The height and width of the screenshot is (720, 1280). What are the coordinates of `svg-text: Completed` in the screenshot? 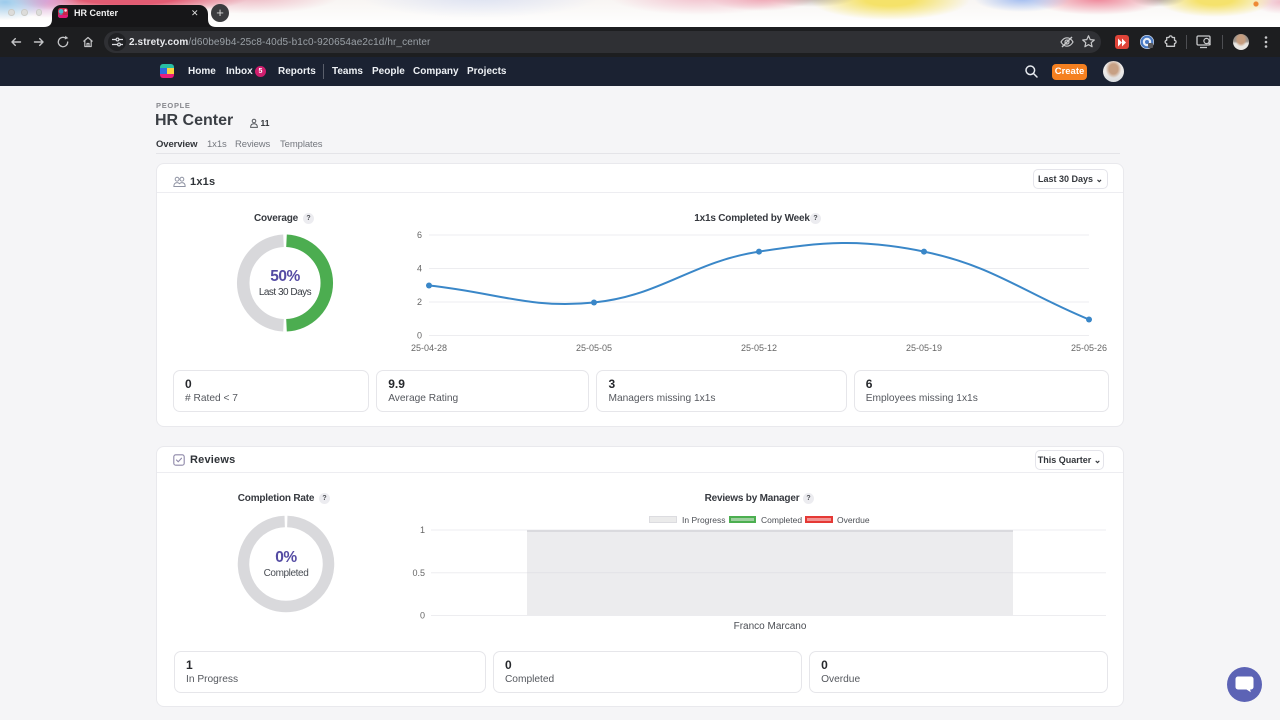 It's located at (286, 573).